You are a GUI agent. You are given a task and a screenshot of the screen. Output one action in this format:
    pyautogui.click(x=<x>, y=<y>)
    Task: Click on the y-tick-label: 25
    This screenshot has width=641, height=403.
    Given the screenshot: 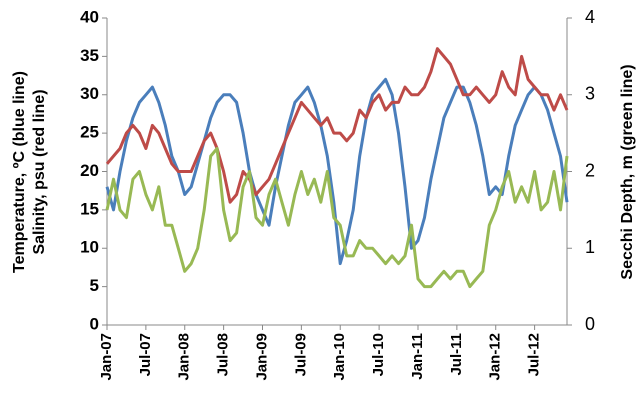 What is the action you would take?
    pyautogui.click(x=89, y=132)
    